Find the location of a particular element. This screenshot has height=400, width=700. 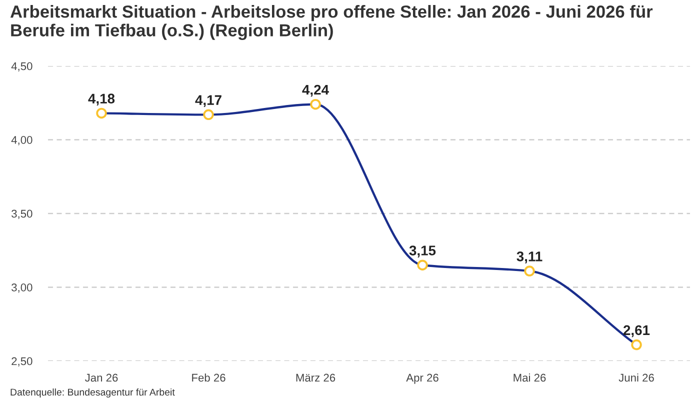

text: Datenquelle: Bundesagentur für Arbeit is located at coordinates (92, 393).